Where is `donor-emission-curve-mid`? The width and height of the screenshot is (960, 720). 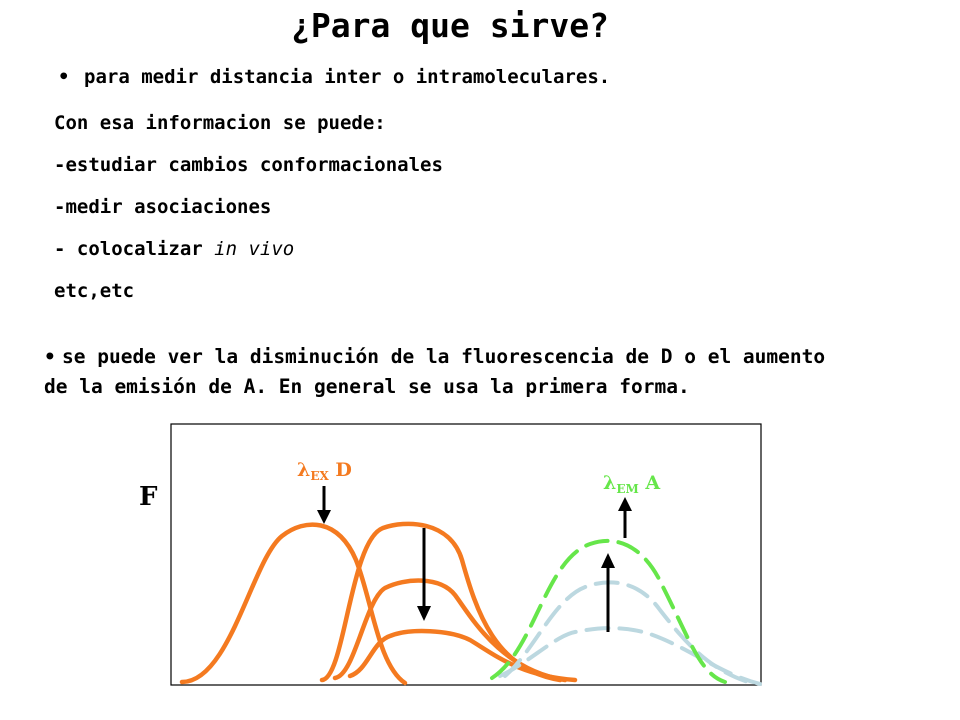
donor-emission-curve-mid is located at coordinates (450, 630).